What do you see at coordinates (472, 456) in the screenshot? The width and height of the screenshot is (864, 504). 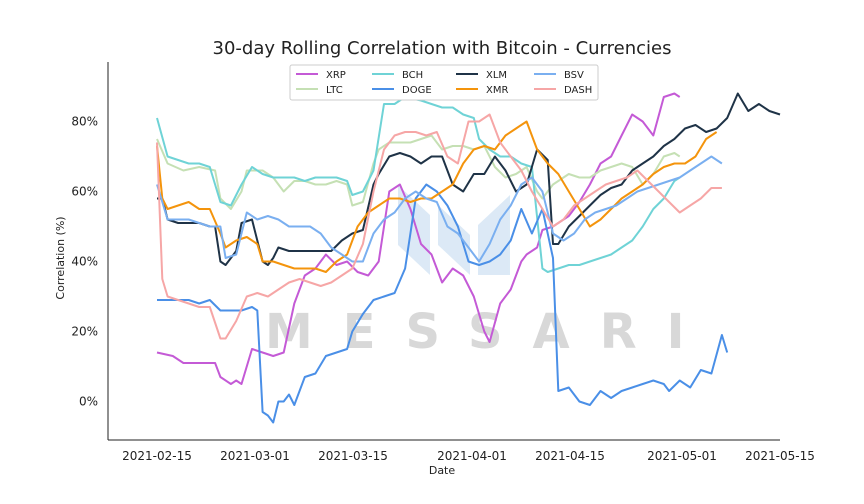 I see `x-tick-label: 2021-04-01` at bounding box center [472, 456].